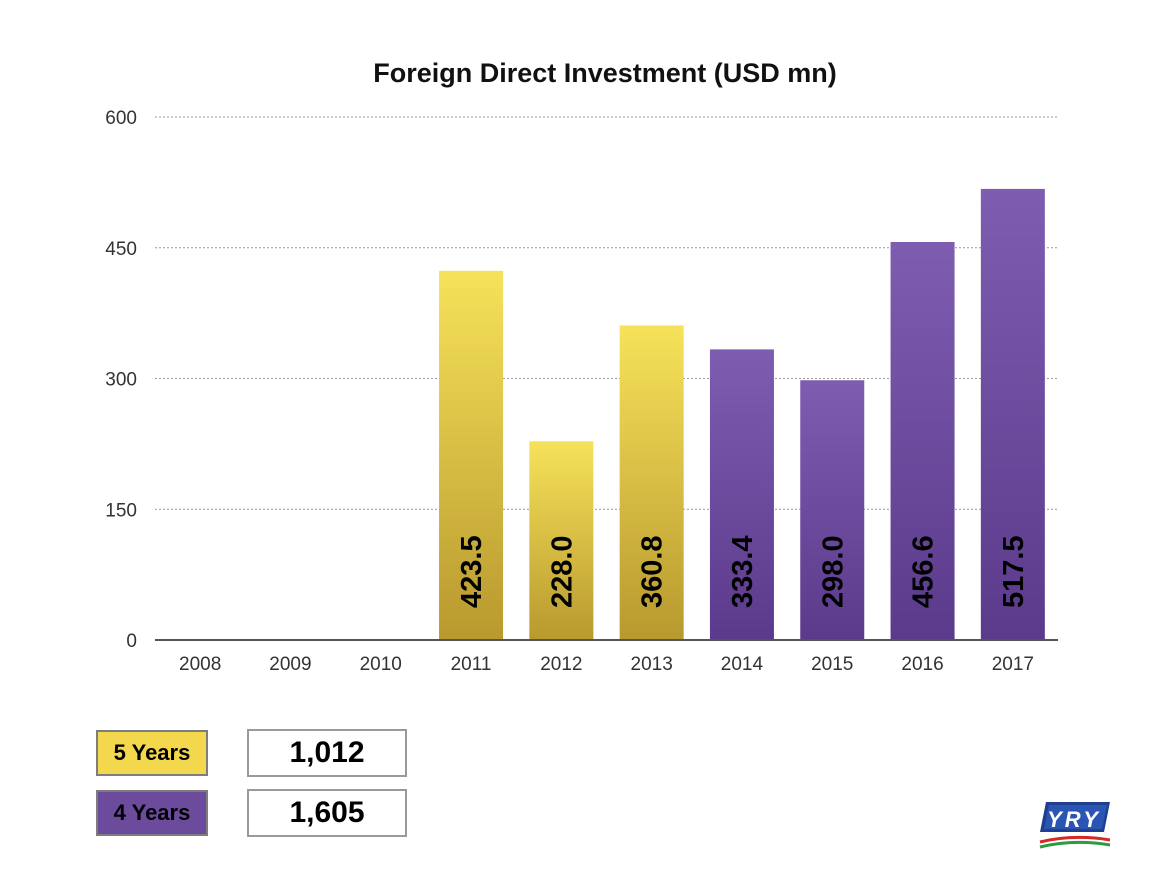 The width and height of the screenshot is (1154, 872). I want to click on bar-2011, so click(471, 455).